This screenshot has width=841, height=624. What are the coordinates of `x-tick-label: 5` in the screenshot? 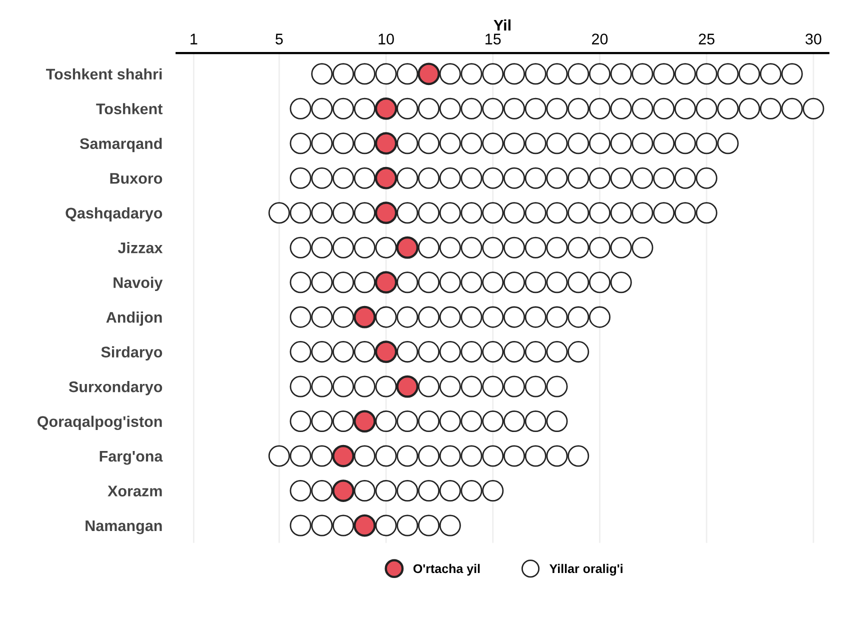 It's located at (279, 39).